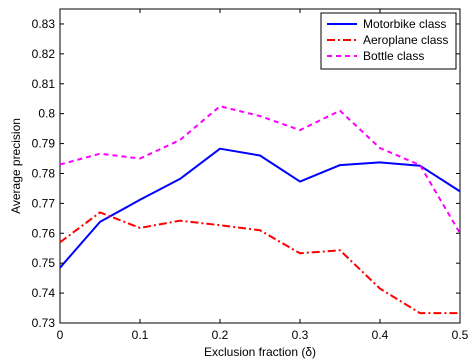  I want to click on y-tick-label: 0.77, so click(44, 203).